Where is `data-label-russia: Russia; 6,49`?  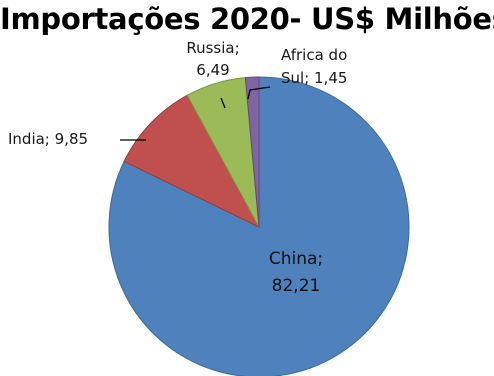
data-label-russia: Russia; 6,49 is located at coordinates (212, 59).